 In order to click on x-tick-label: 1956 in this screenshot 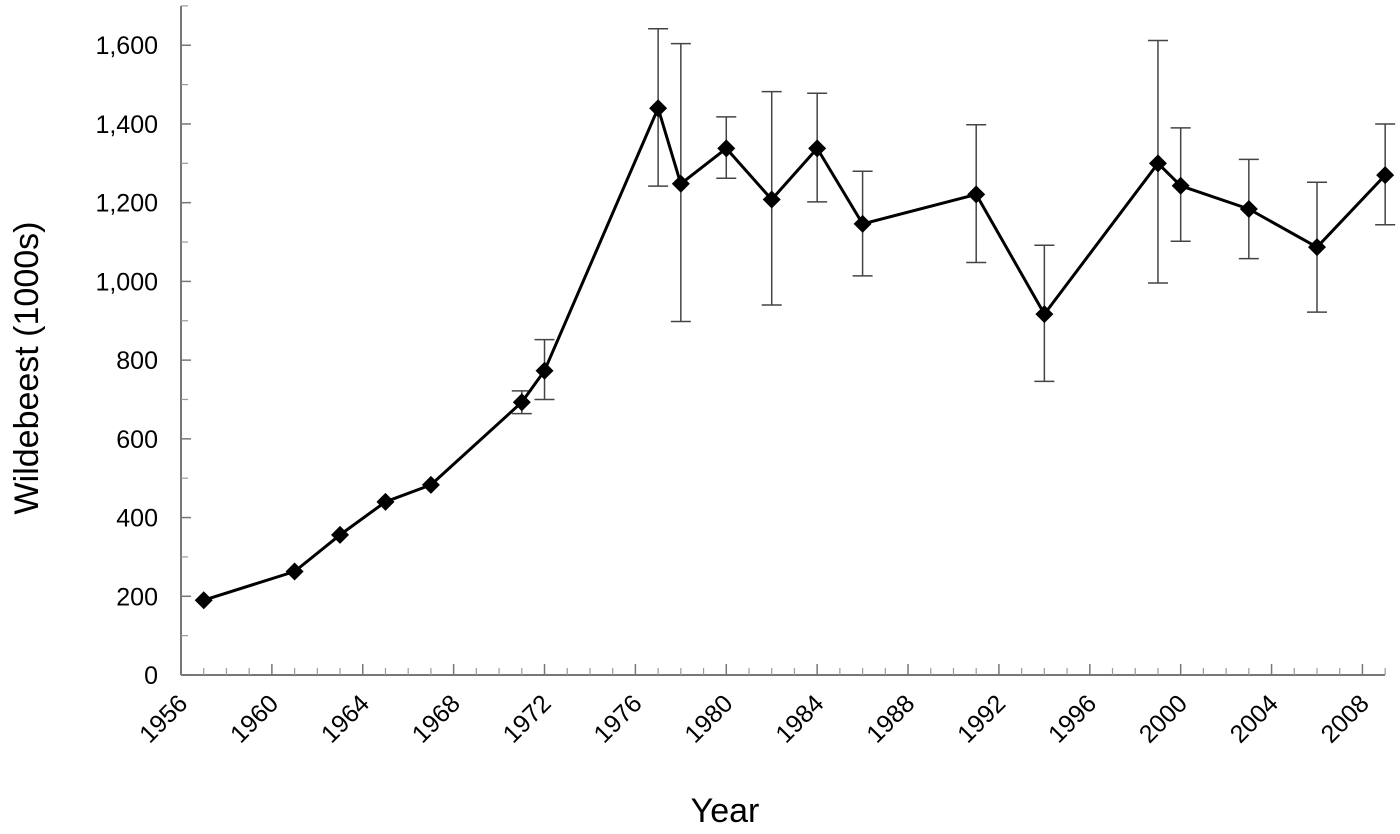, I will do `click(163, 718)`.